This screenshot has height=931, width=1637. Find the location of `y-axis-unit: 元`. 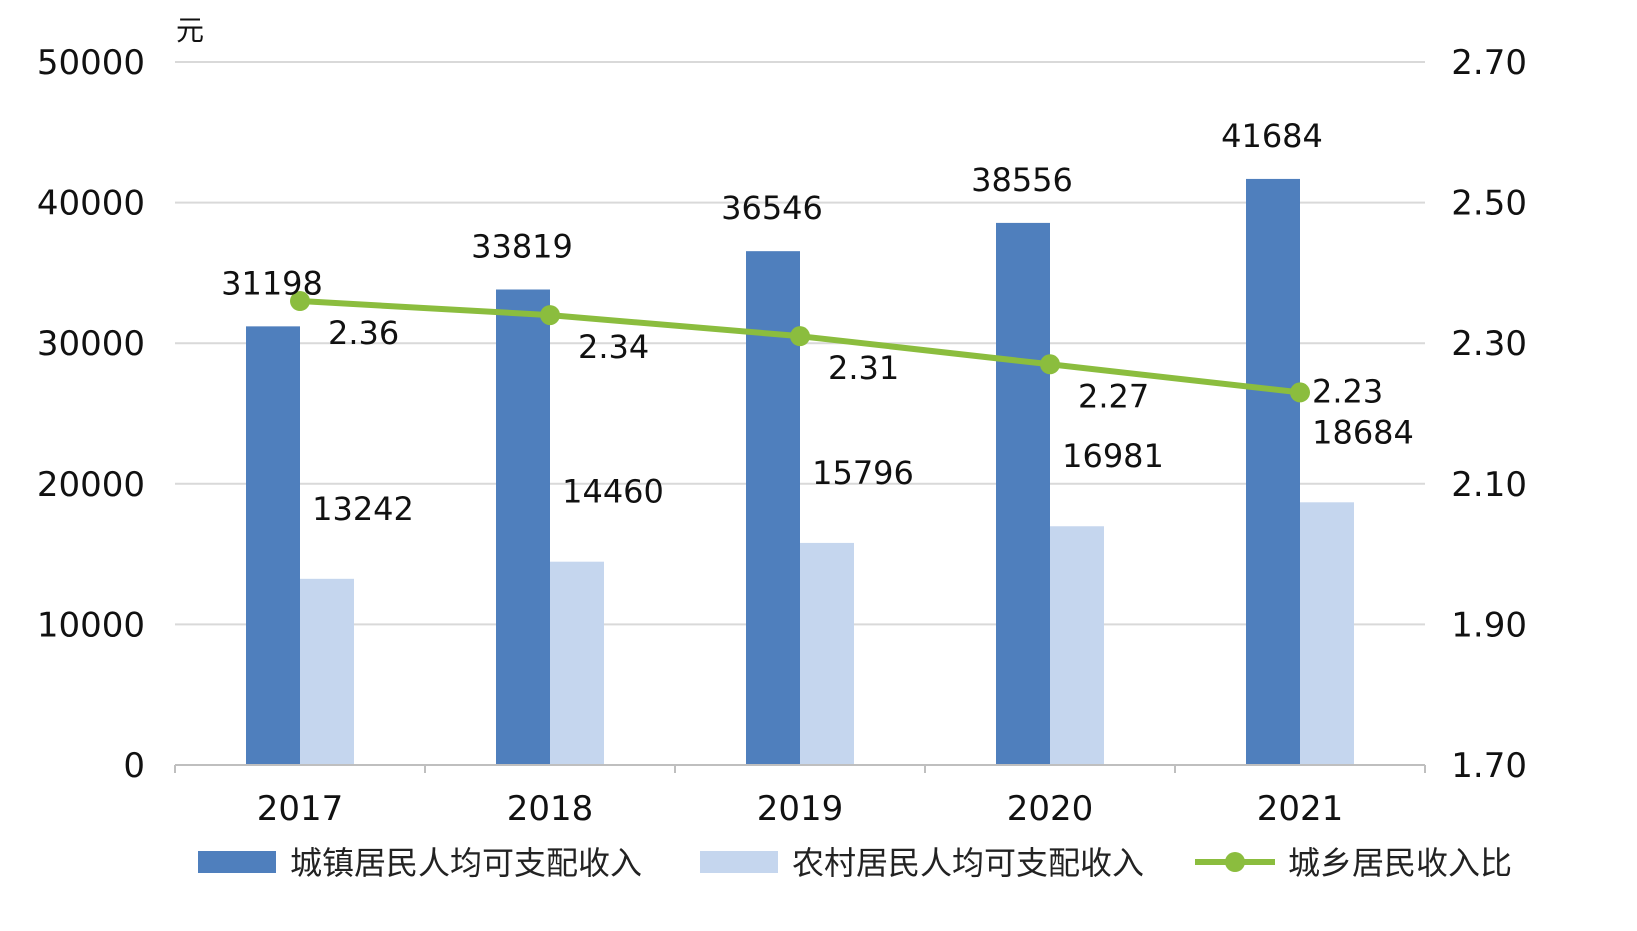

y-axis-unit: 元 is located at coordinates (190, 30).